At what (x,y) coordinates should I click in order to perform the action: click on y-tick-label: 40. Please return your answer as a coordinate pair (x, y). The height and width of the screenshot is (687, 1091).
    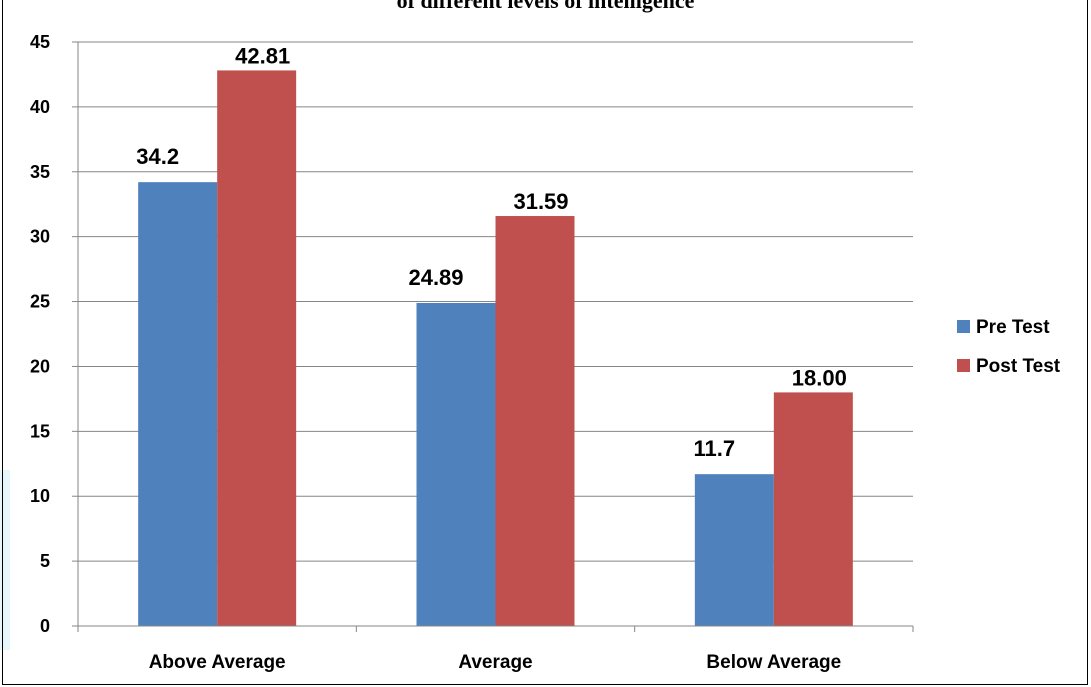
    Looking at the image, I should click on (40, 107).